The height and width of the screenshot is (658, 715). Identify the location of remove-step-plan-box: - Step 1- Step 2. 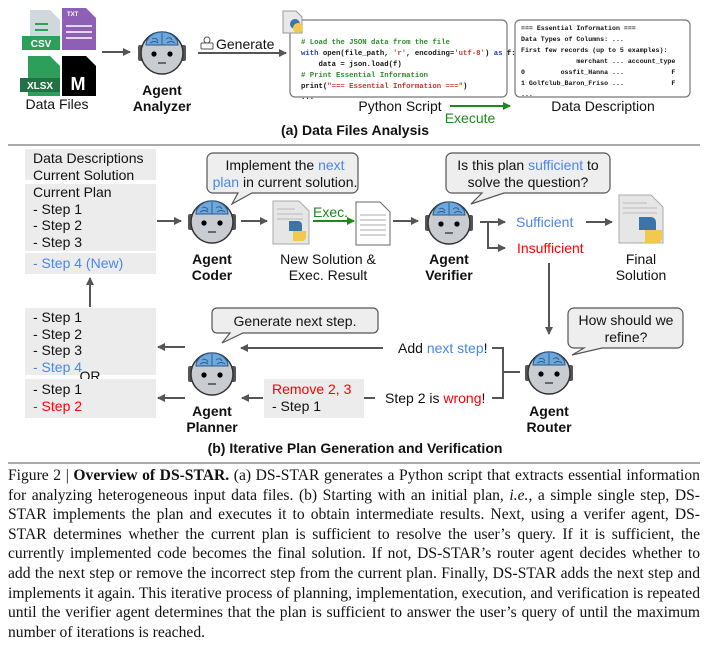
(90, 398).